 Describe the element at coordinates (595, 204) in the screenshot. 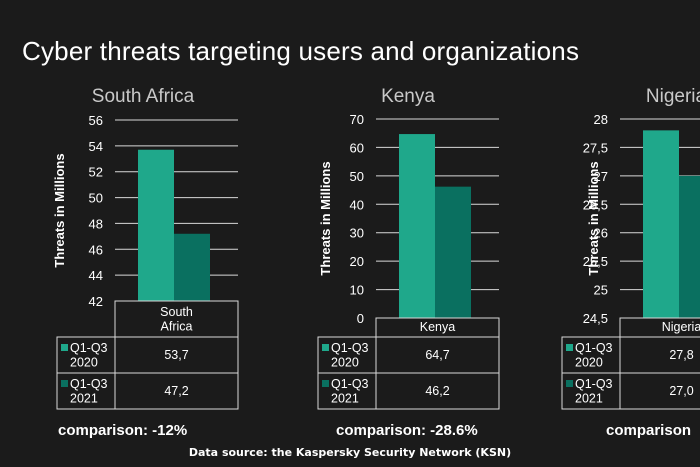

I see `y-tick-label: 26,5` at that location.